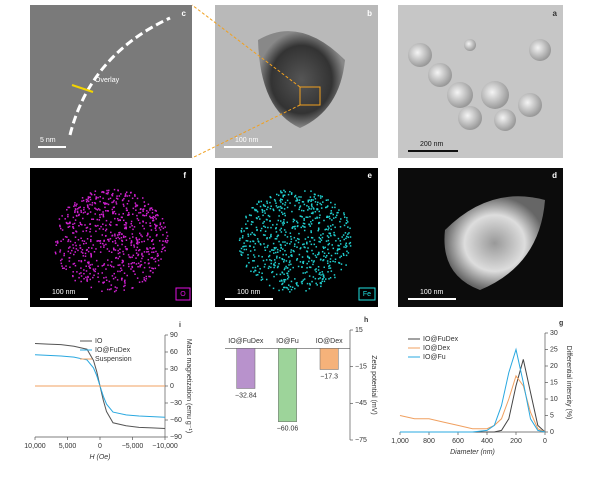  I want to click on oxygen-signal, so click(111, 240).